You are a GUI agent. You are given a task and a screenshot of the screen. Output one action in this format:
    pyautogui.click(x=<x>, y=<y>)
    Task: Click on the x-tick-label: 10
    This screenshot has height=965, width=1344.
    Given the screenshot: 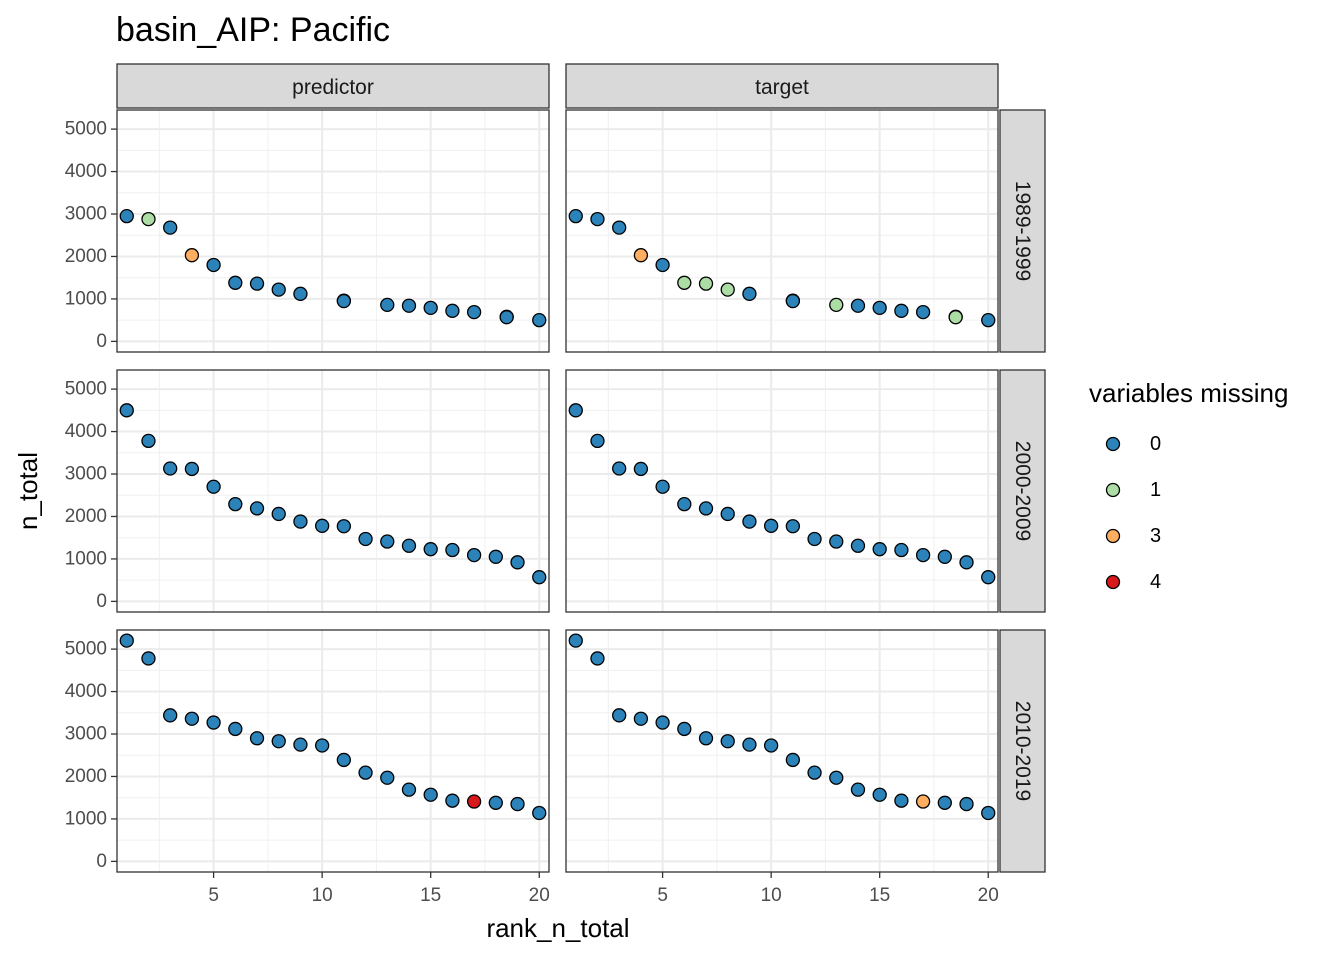 What is the action you would take?
    pyautogui.click(x=322, y=895)
    